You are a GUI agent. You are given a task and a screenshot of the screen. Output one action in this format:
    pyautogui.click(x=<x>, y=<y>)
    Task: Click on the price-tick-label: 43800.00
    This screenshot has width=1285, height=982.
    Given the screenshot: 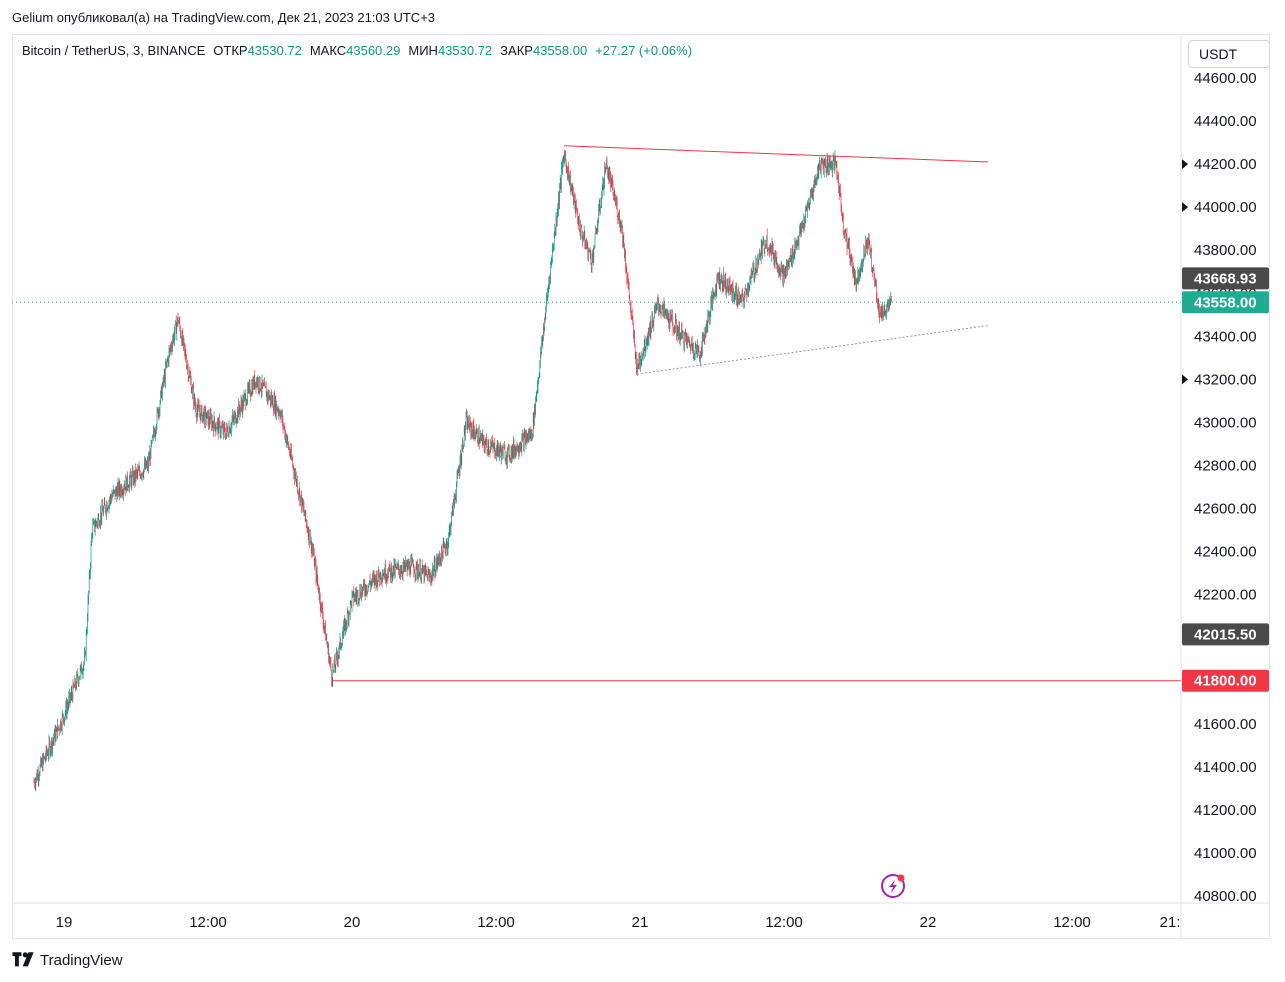 What is the action you would take?
    pyautogui.click(x=1225, y=250)
    